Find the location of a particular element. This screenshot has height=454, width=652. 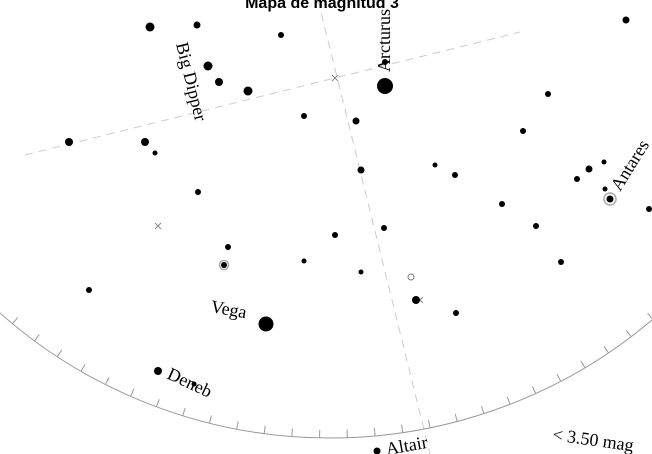

star-label: Deneb is located at coordinates (189, 382).